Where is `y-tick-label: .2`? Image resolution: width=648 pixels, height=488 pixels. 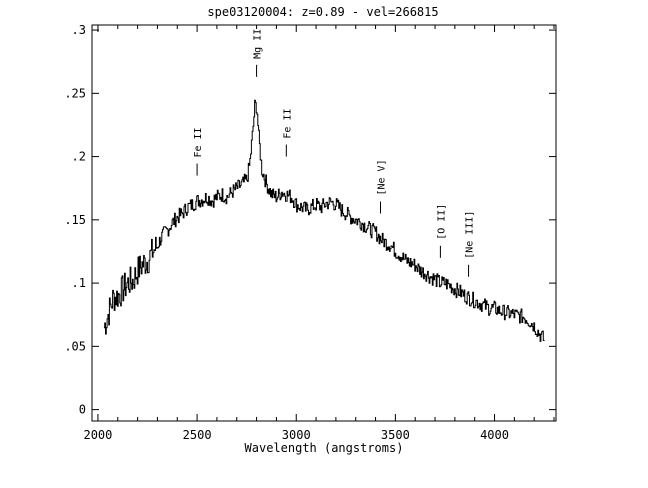 y-tick-label: .2 is located at coordinates (79, 157).